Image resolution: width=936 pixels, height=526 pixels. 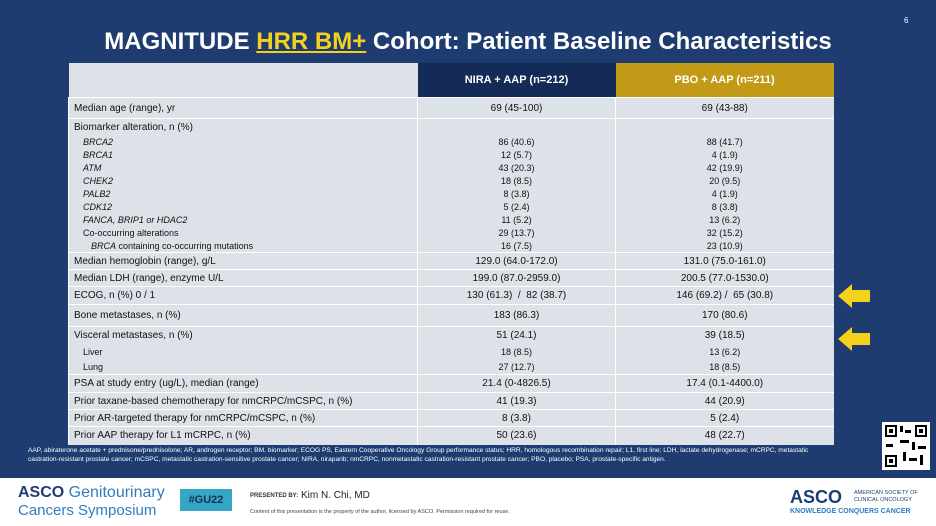 I want to click on cell: 23 (10.9), so click(x=724, y=246).